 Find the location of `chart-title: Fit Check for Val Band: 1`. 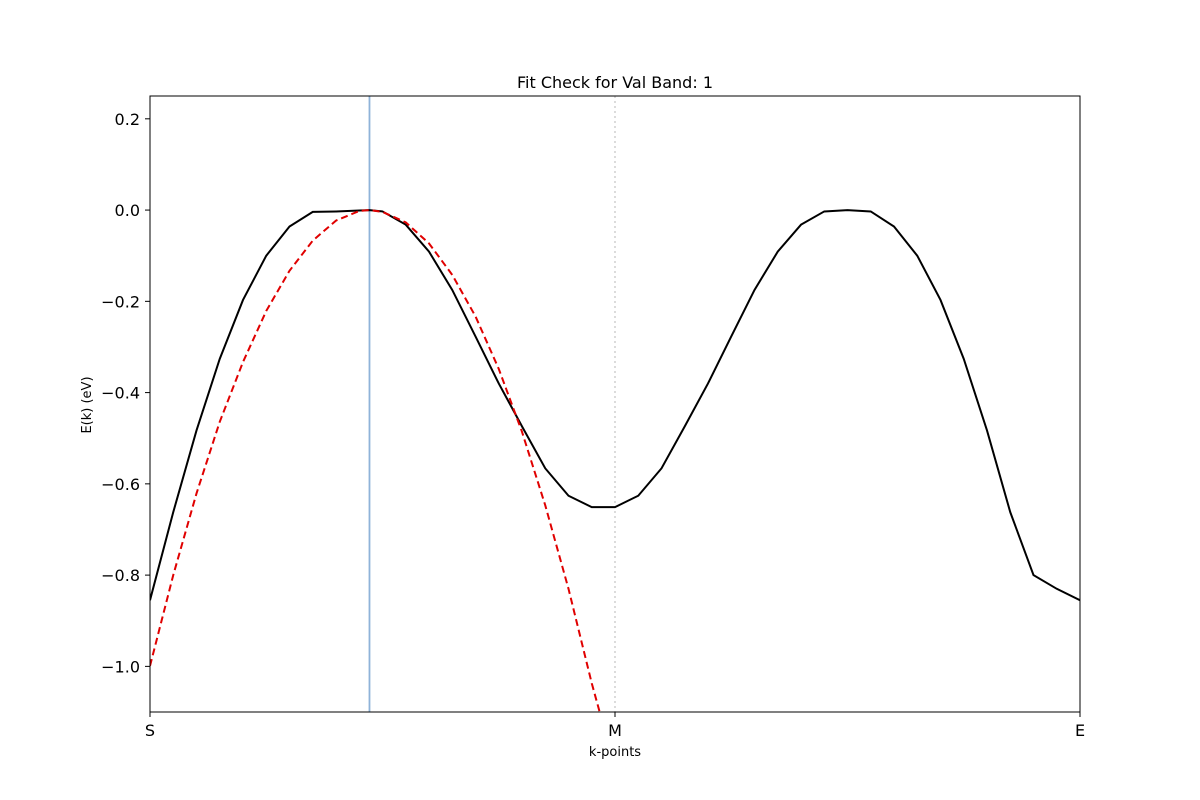

chart-title: Fit Check for Val Band: 1 is located at coordinates (615, 82).